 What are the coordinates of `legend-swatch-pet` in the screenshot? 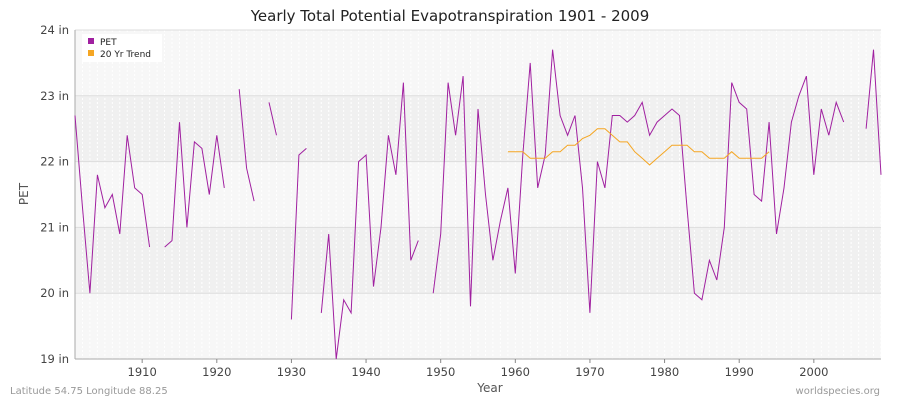 It's located at (91, 41).